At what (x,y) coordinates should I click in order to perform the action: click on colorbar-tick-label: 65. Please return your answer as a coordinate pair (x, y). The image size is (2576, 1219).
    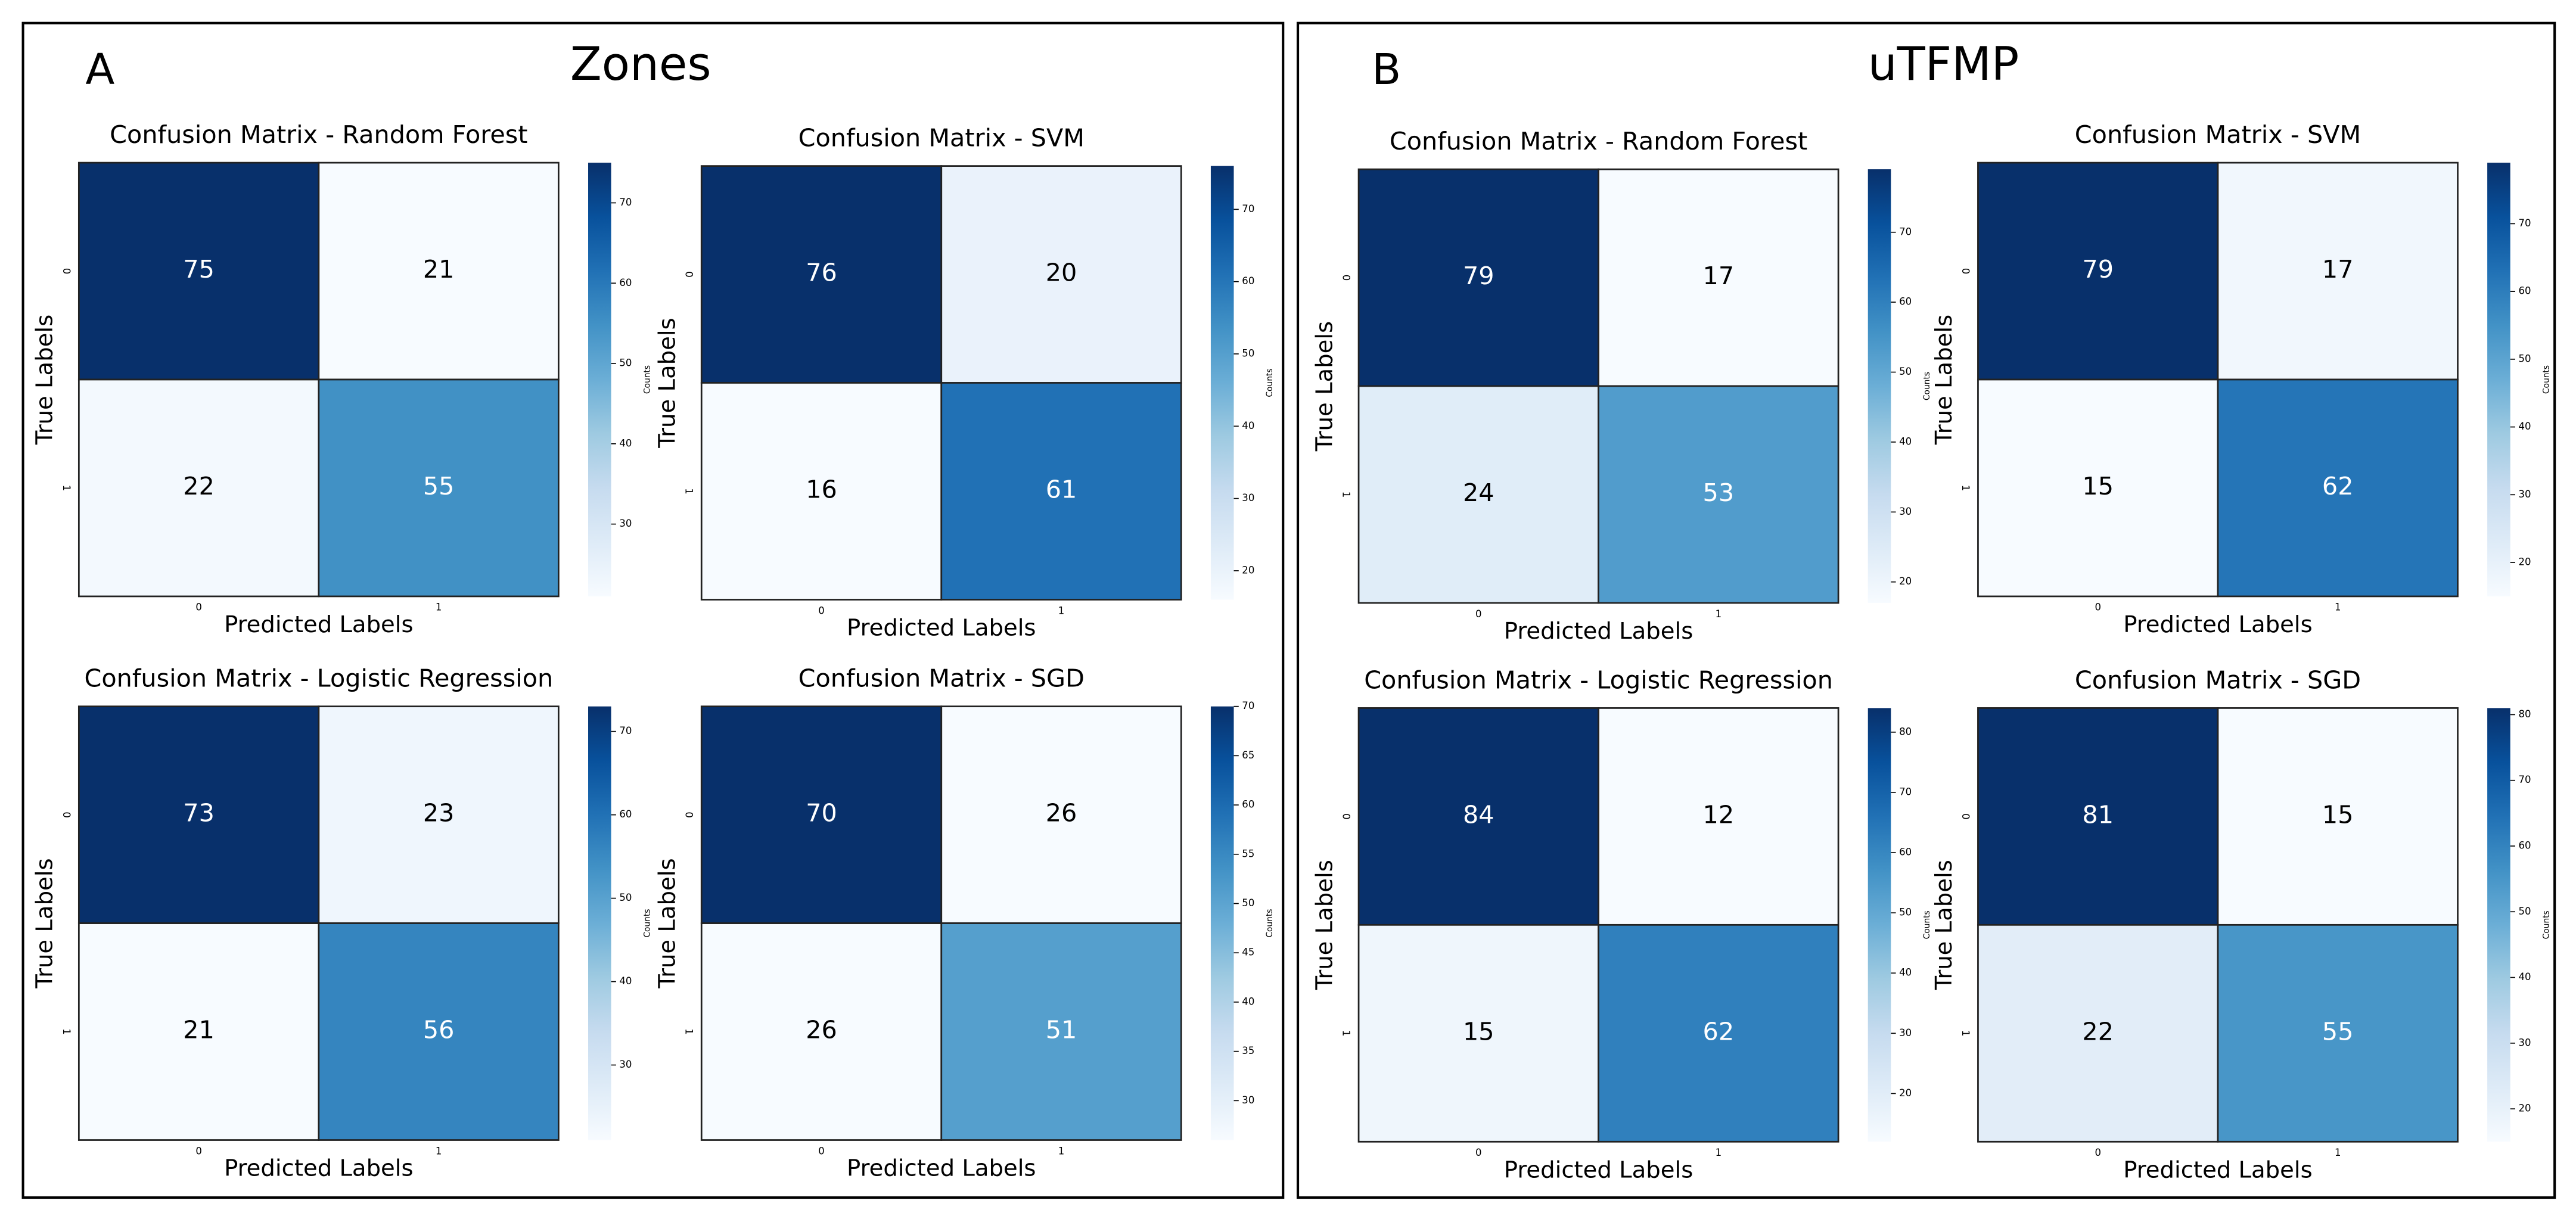
    Looking at the image, I should click on (1248, 755).